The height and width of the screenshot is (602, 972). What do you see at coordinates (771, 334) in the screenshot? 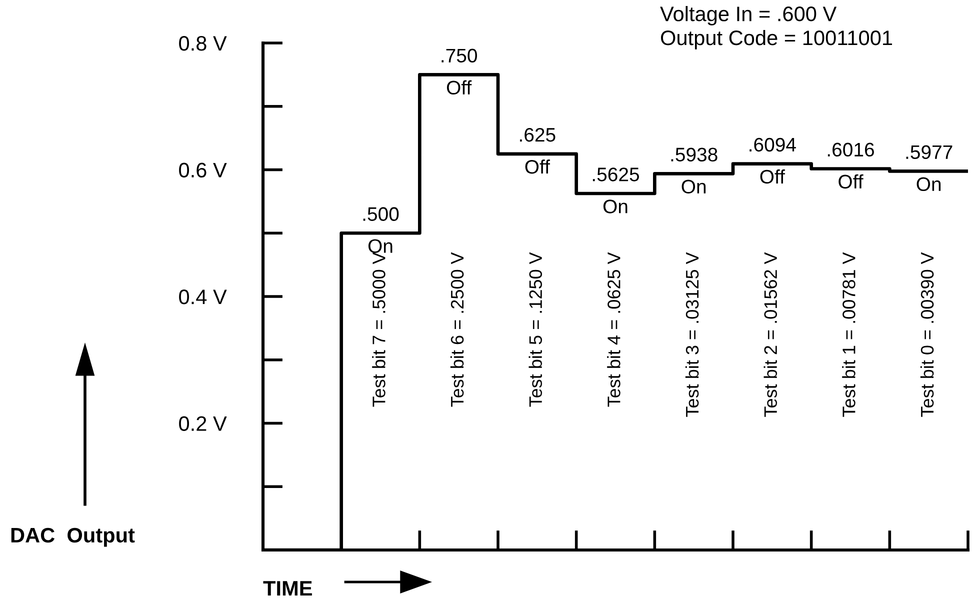
I see `annotation: Test bit 2 = .01562 V` at bounding box center [771, 334].